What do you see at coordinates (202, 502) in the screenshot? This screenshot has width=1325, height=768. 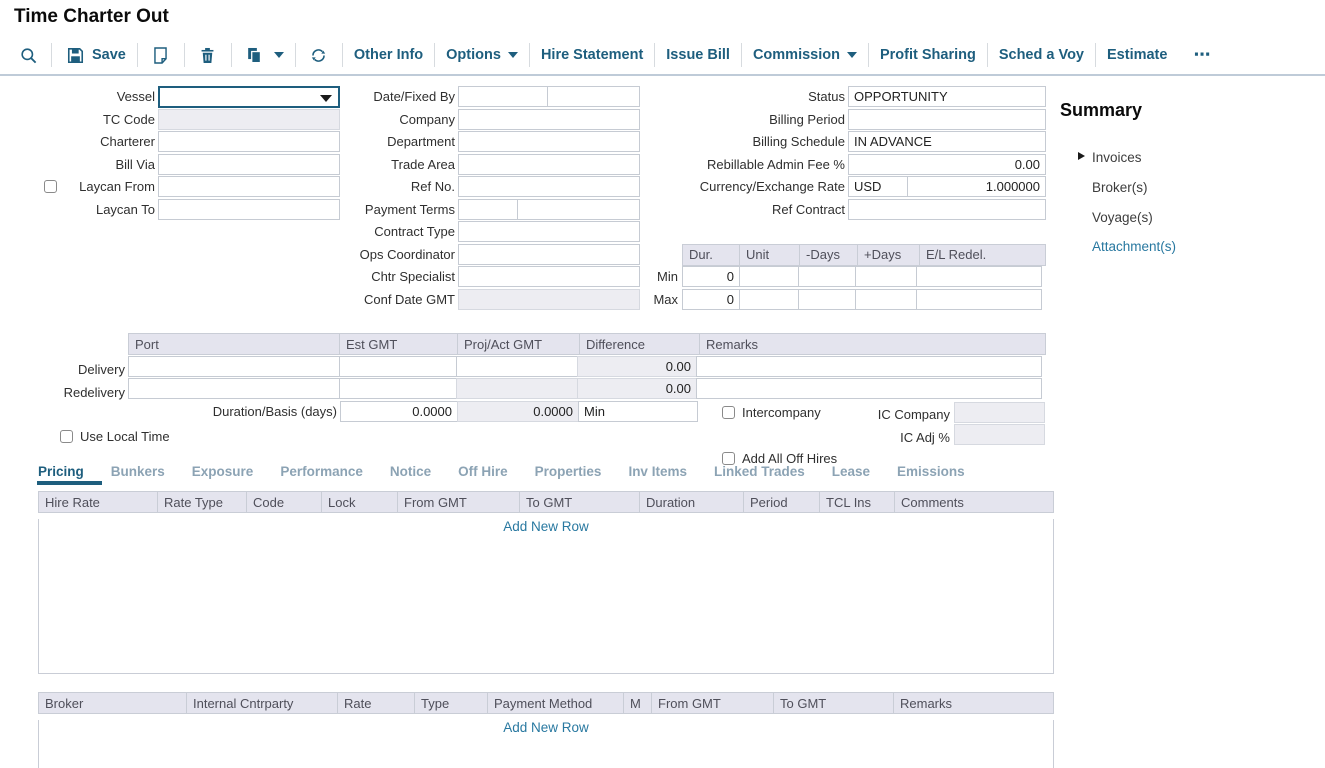 I see `column-header-rate-type: Rate Type` at bounding box center [202, 502].